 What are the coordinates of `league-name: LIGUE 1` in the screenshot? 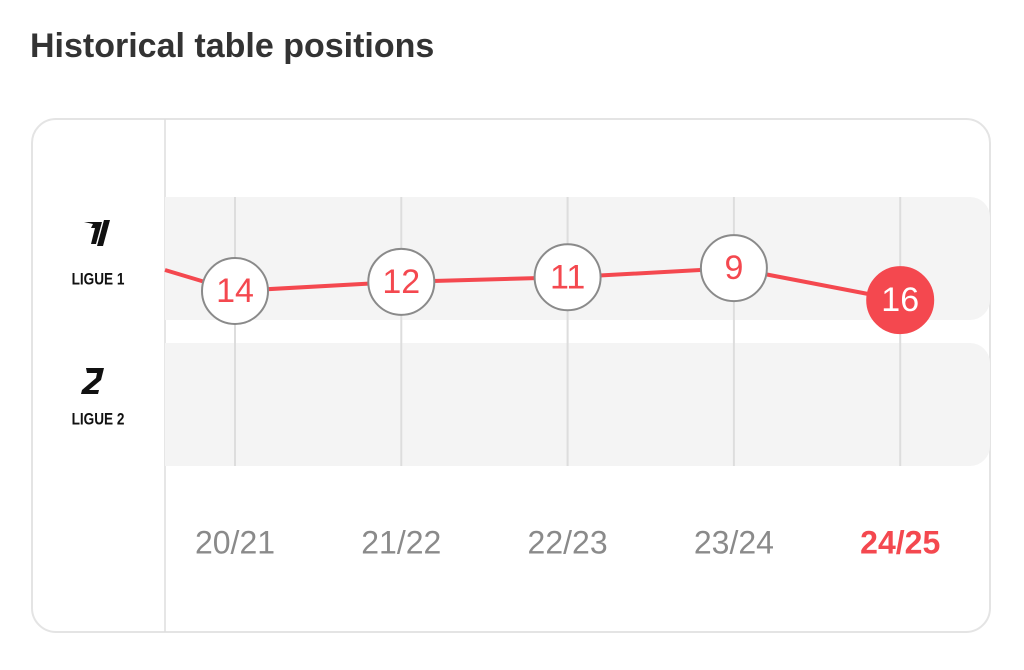 It's located at (98, 279).